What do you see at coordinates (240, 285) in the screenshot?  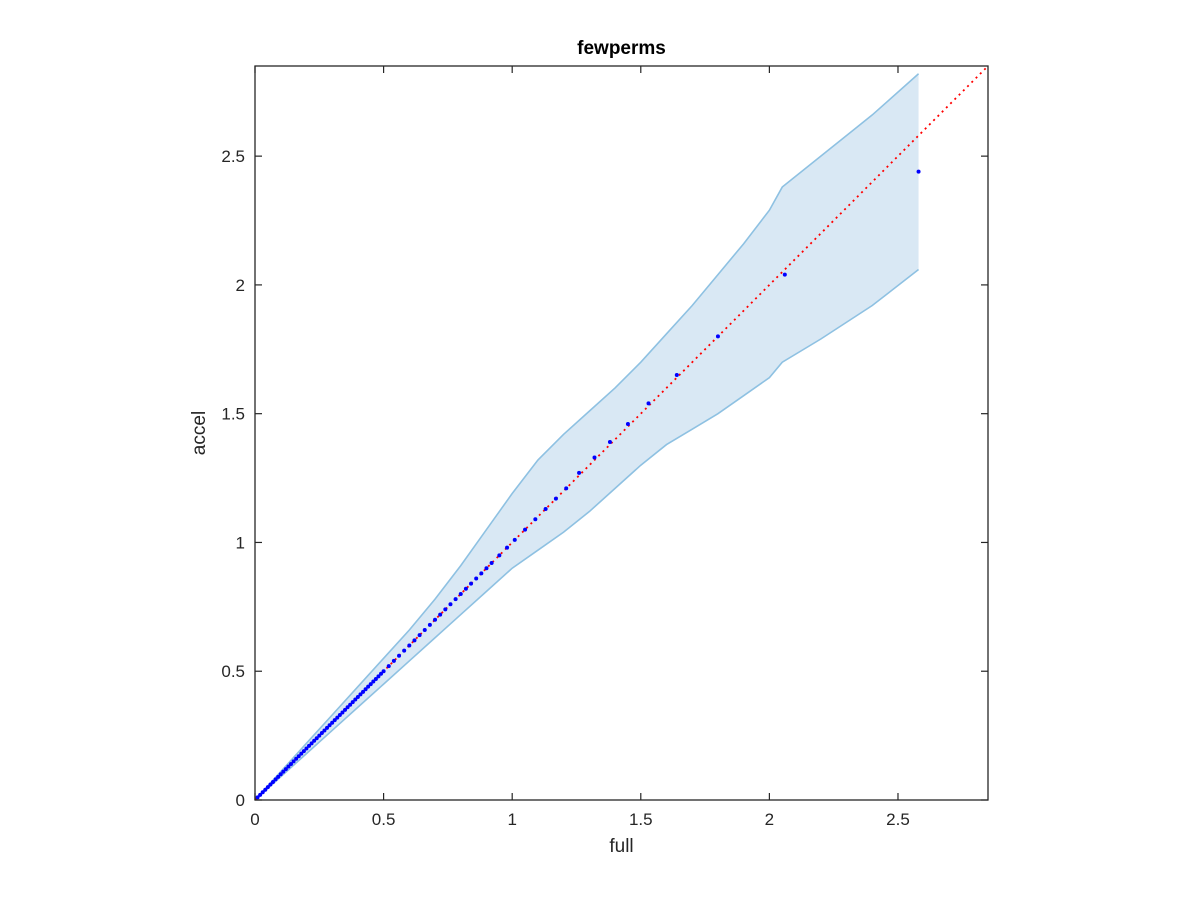 I see `y-tick-label: 2` at bounding box center [240, 285].